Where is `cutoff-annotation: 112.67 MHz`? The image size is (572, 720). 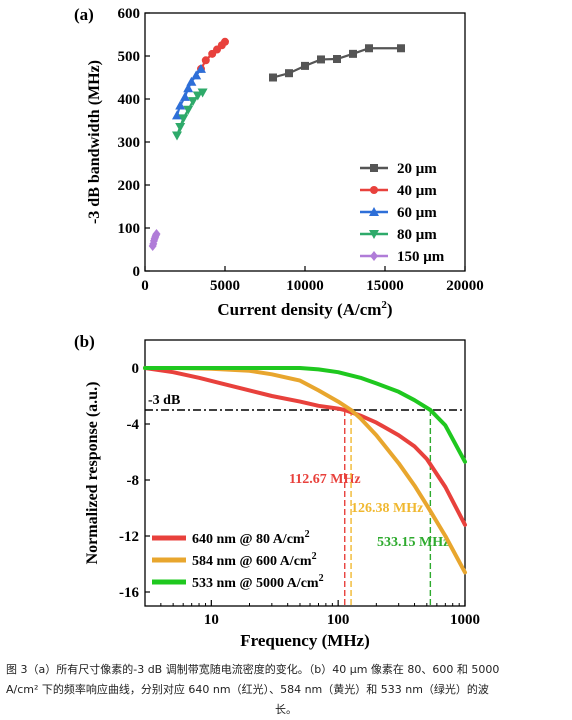 cutoff-annotation: 112.67 MHz is located at coordinates (325, 479).